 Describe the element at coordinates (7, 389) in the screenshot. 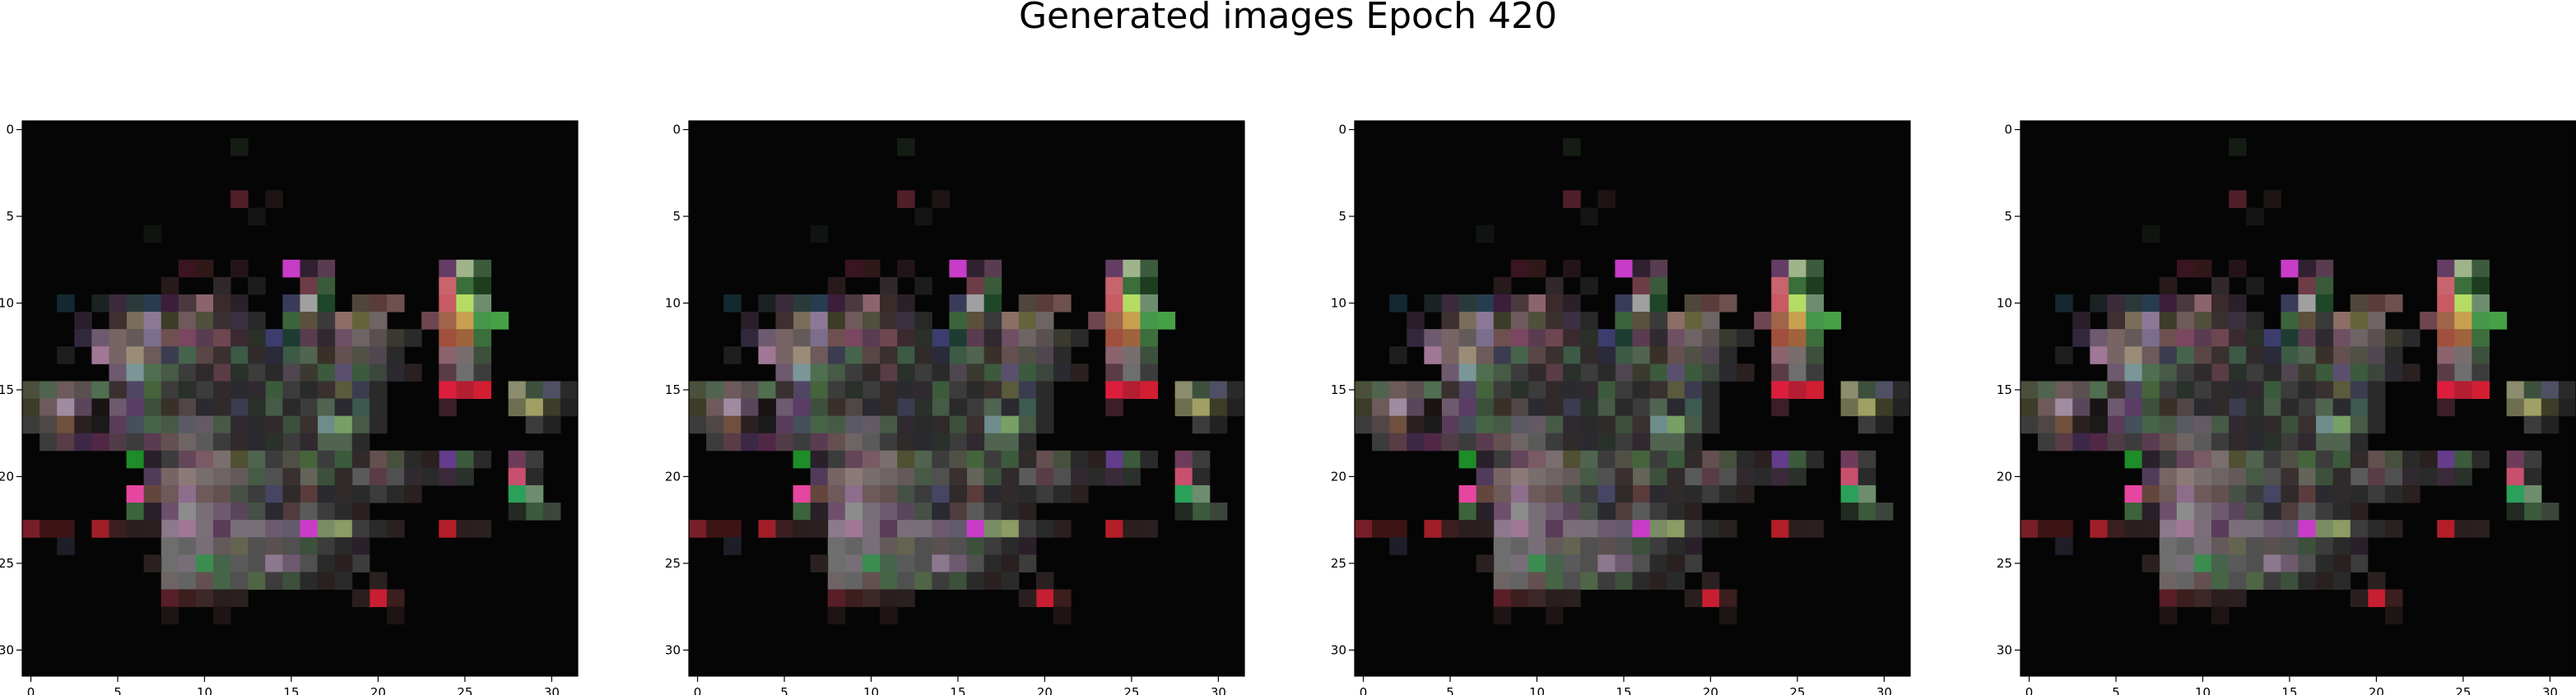

I see `y-tick-label: 15` at that location.